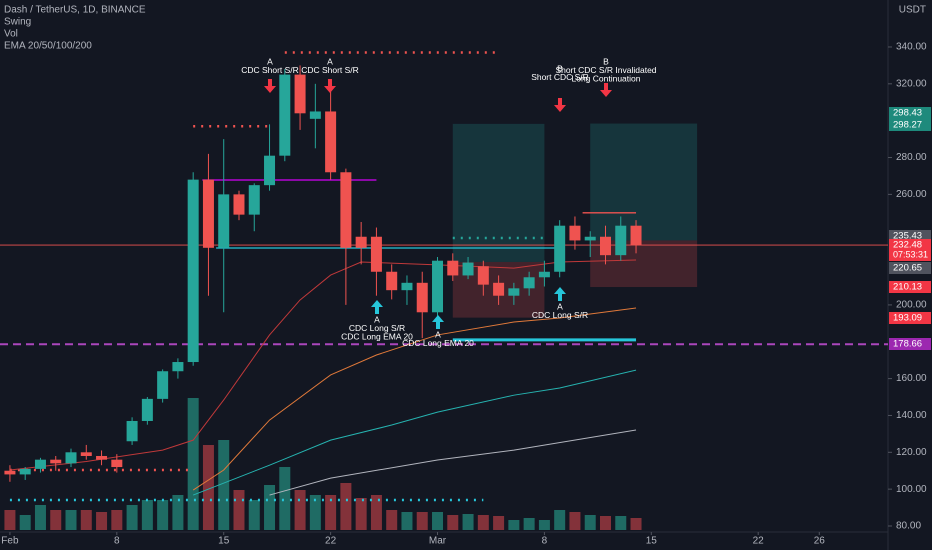  Describe the element at coordinates (117, 541) in the screenshot. I see `x-tick-label: 8` at that location.